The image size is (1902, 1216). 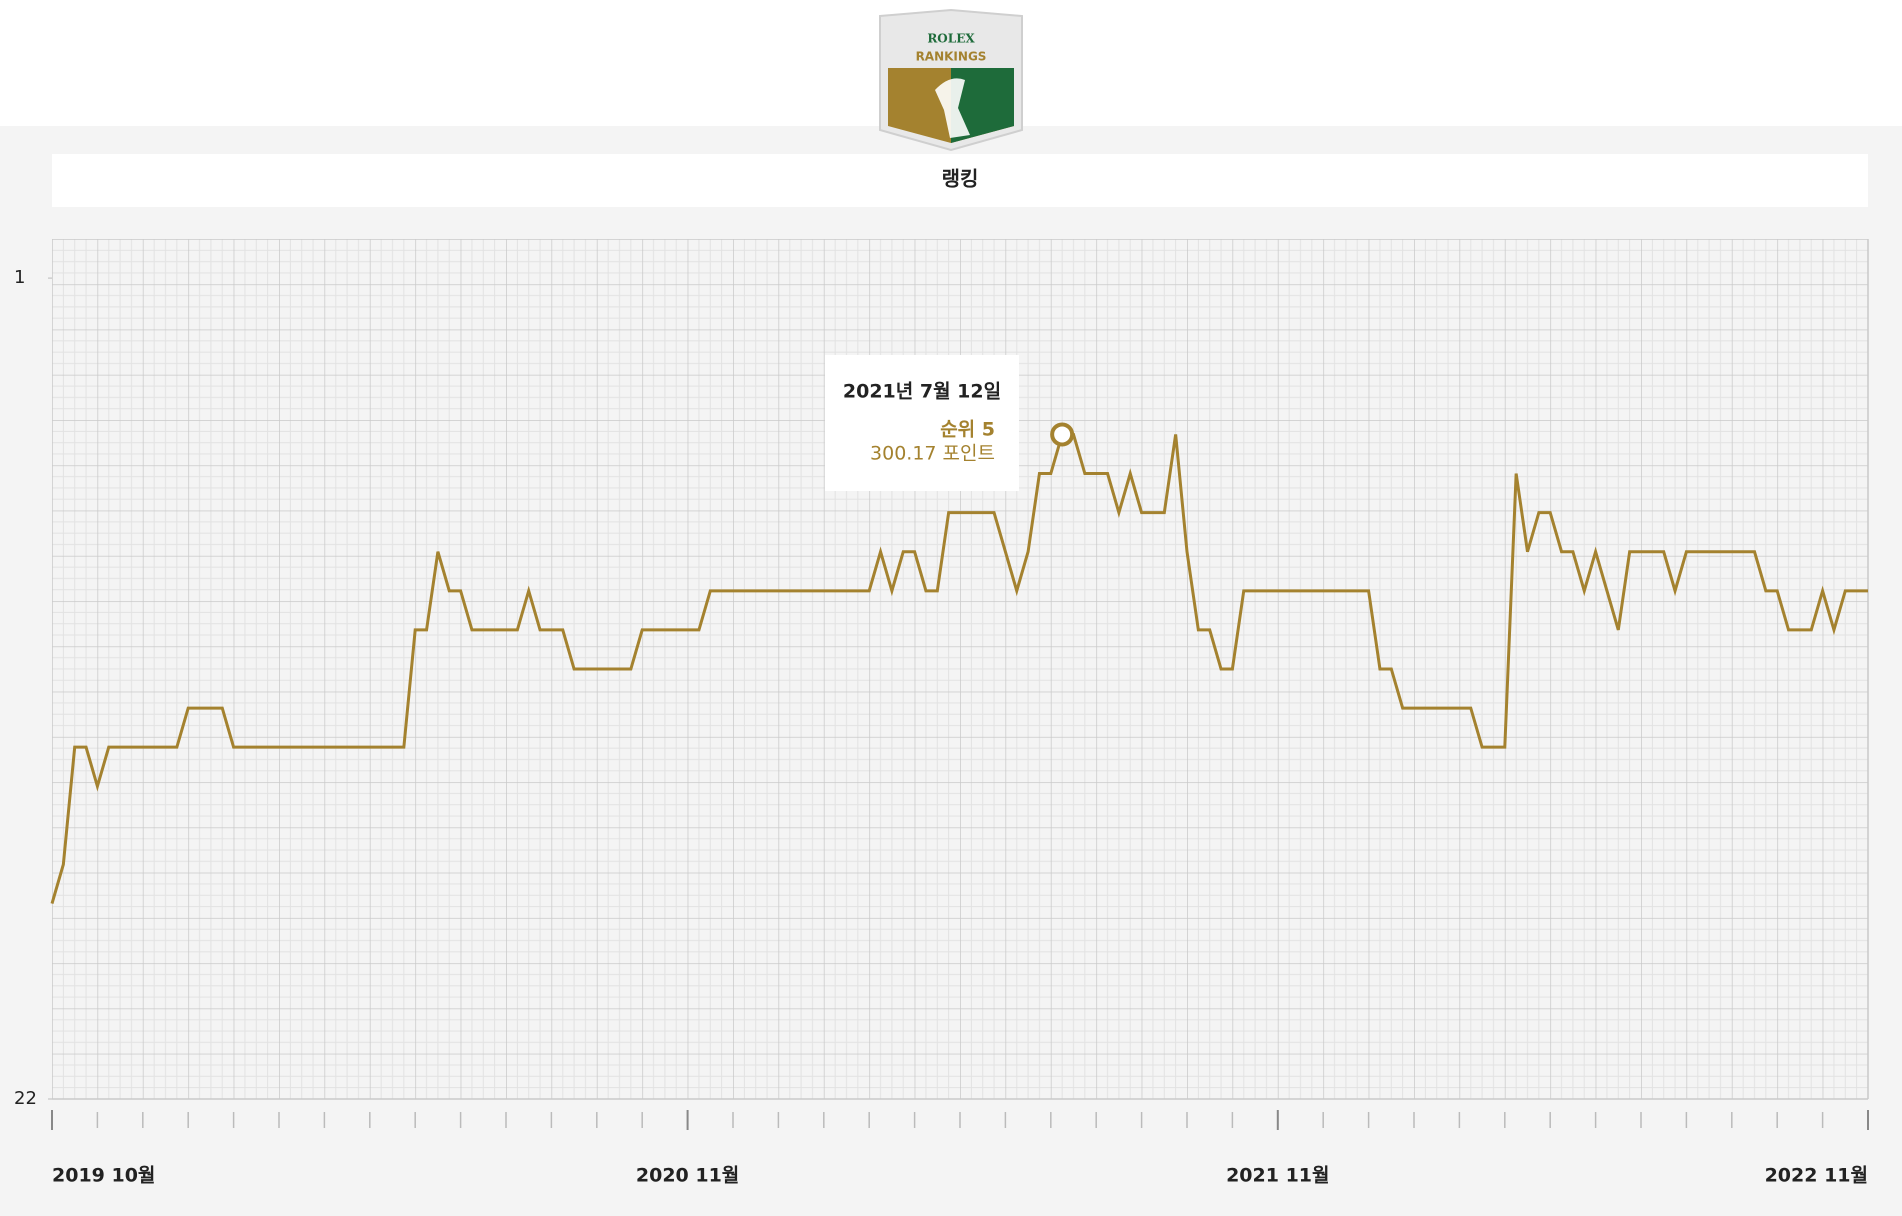 What do you see at coordinates (960, 1120) in the screenshot?
I see `x-minor-ticks` at bounding box center [960, 1120].